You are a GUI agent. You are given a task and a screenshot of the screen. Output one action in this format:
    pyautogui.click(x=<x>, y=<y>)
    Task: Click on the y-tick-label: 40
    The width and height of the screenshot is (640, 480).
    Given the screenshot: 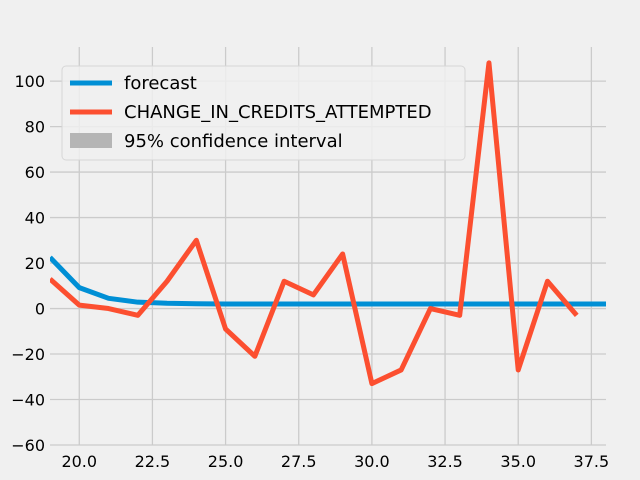 What is the action you would take?
    pyautogui.click(x=35, y=218)
    